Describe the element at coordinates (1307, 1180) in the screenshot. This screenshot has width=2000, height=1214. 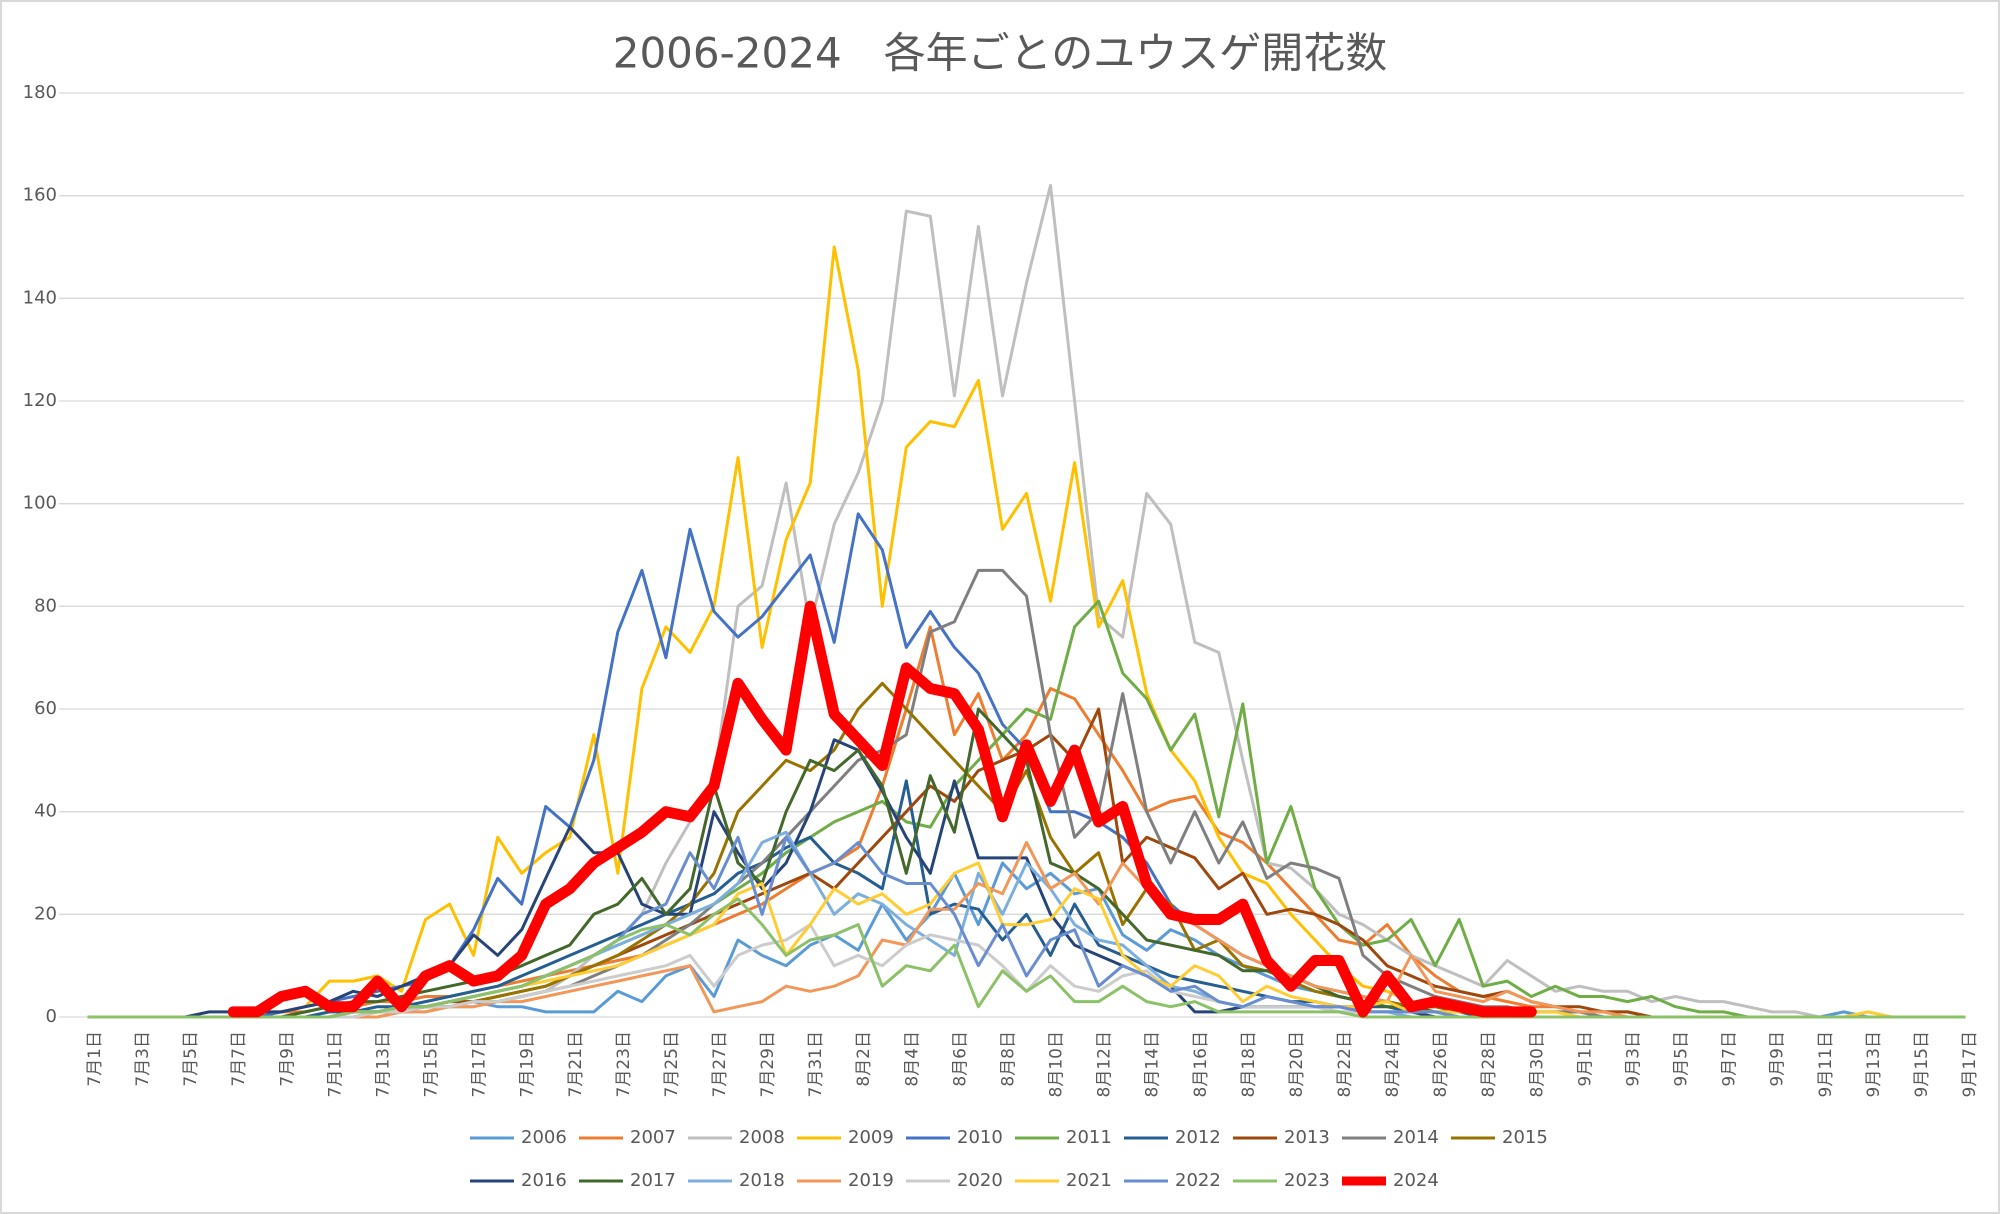
I see `legend-label: 2023` at that location.